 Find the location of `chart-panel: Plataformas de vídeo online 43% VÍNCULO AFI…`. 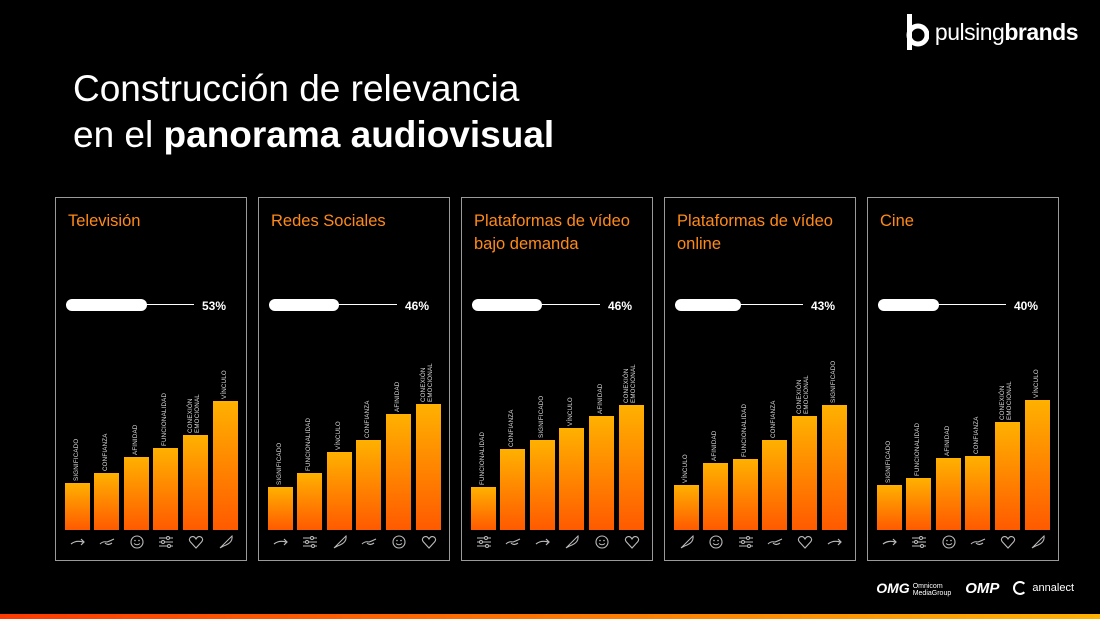

chart-panel: Plataformas de vídeo online 43% VÍNCULO AFI… is located at coordinates (760, 379).